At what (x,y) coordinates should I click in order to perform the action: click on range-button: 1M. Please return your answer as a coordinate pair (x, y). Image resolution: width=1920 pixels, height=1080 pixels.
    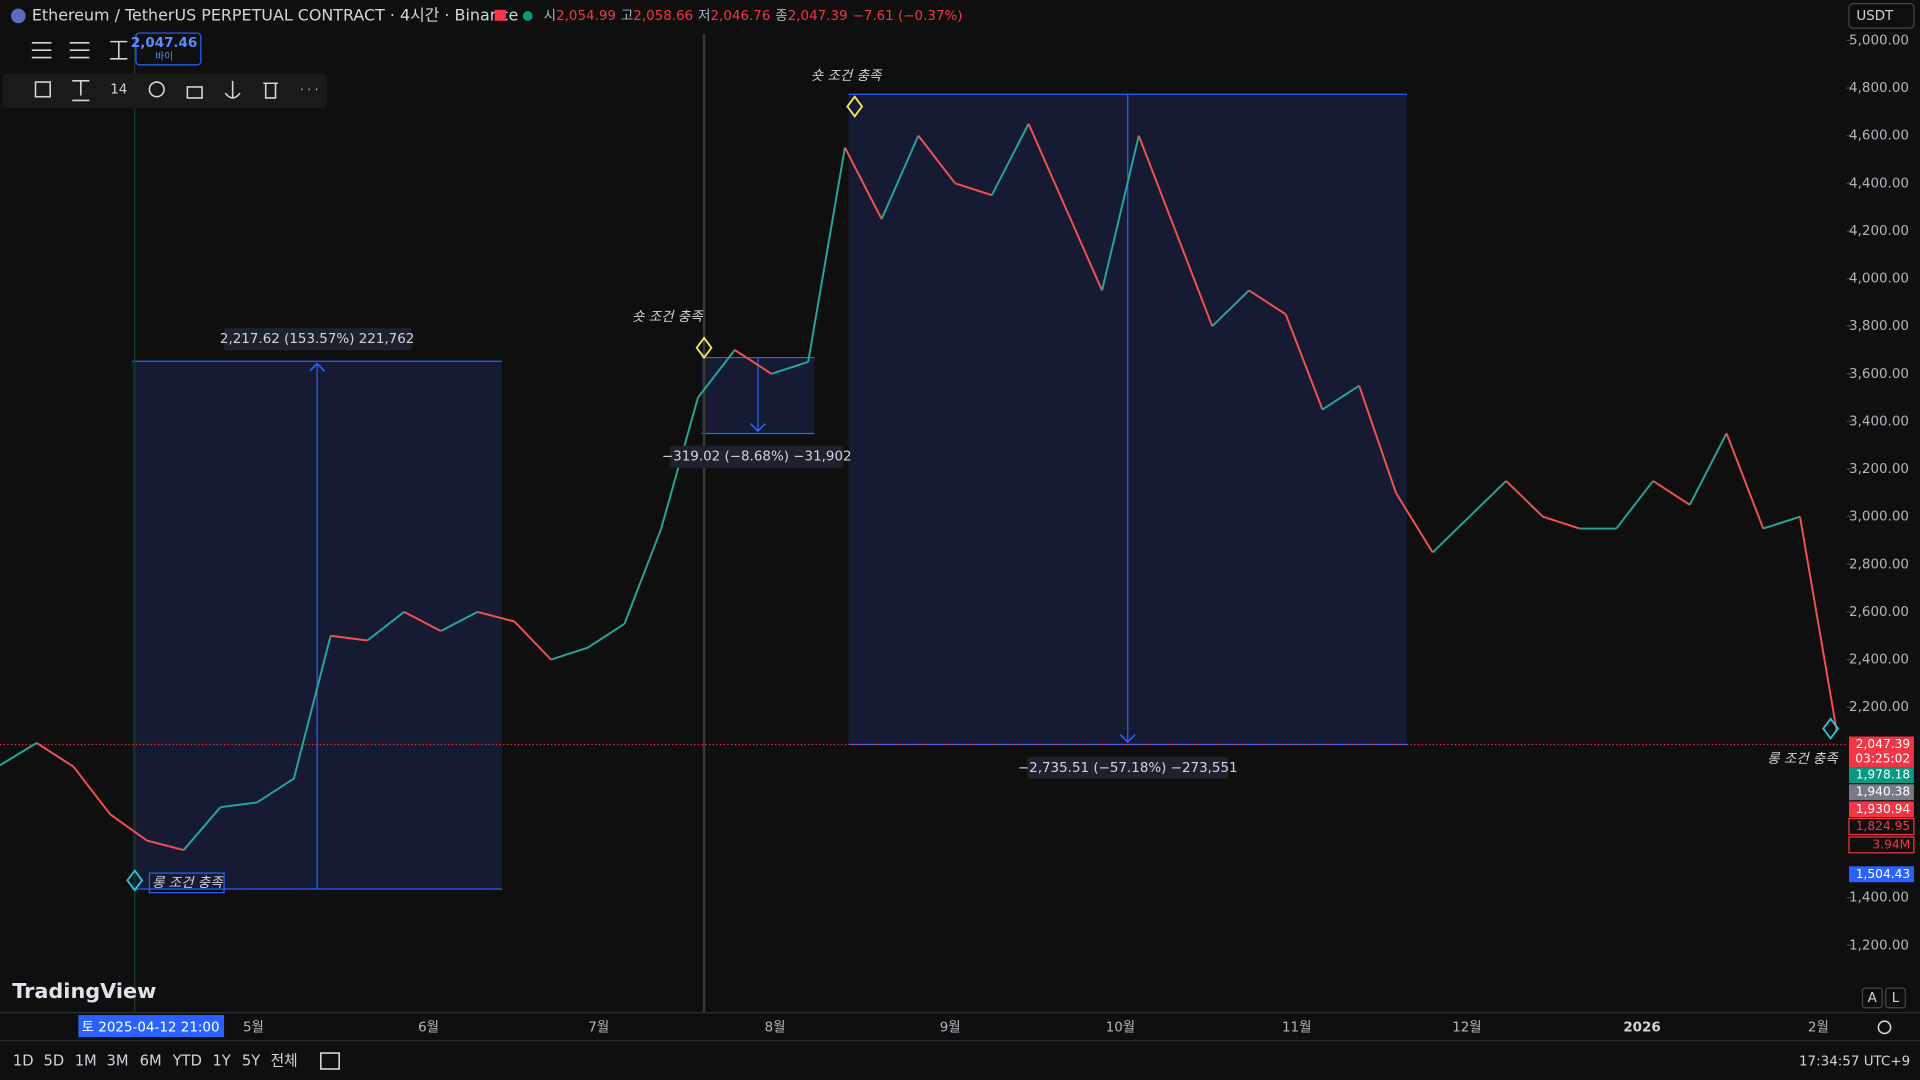
    Looking at the image, I should click on (86, 1061).